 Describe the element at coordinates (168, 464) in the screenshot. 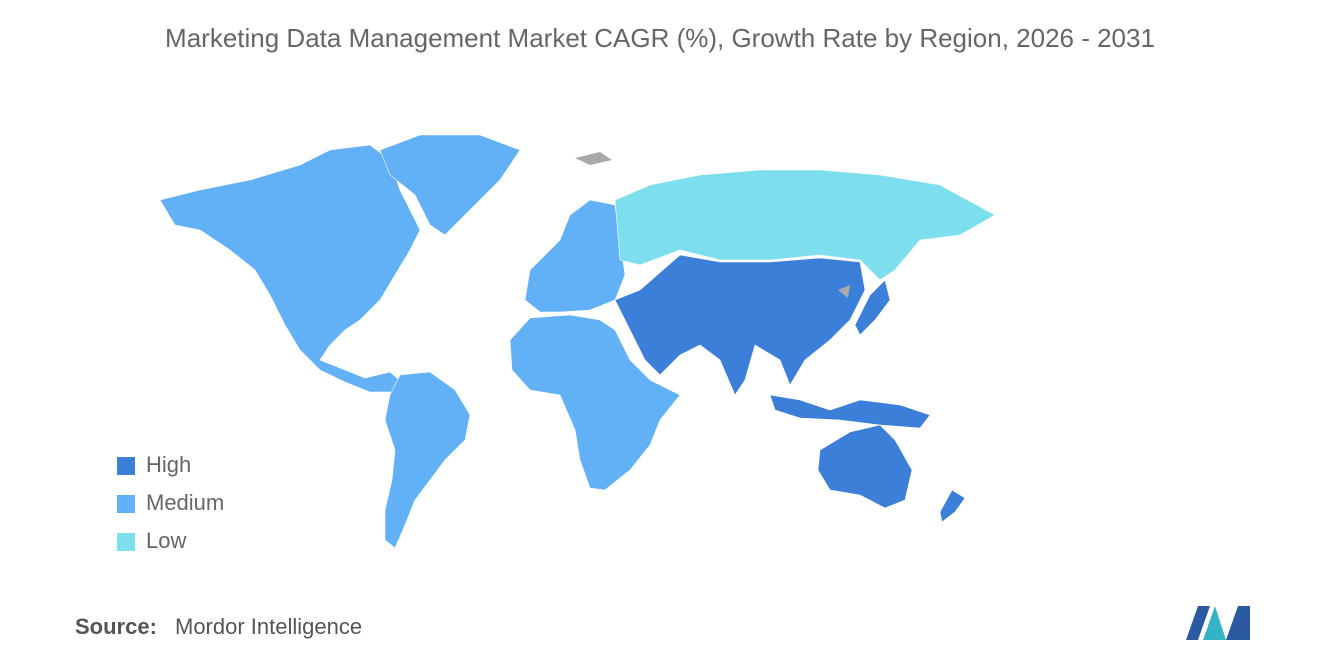

I see `legend-label: High` at that location.